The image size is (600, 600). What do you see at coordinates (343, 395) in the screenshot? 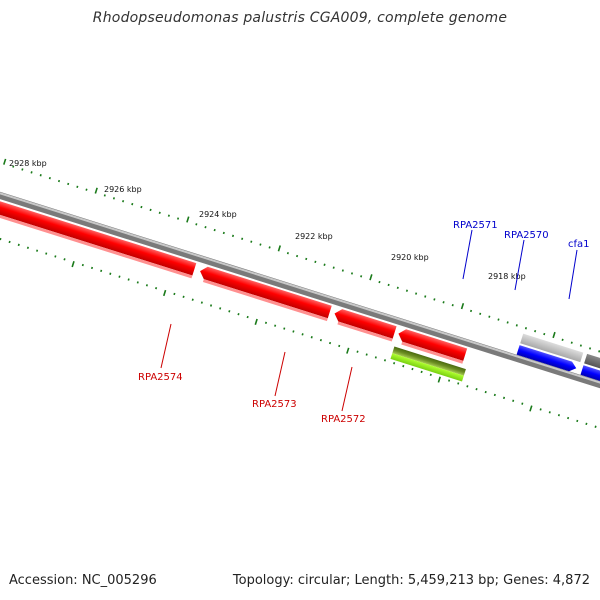
I see `gene-label-RPA2572: RPA2572` at bounding box center [343, 395].